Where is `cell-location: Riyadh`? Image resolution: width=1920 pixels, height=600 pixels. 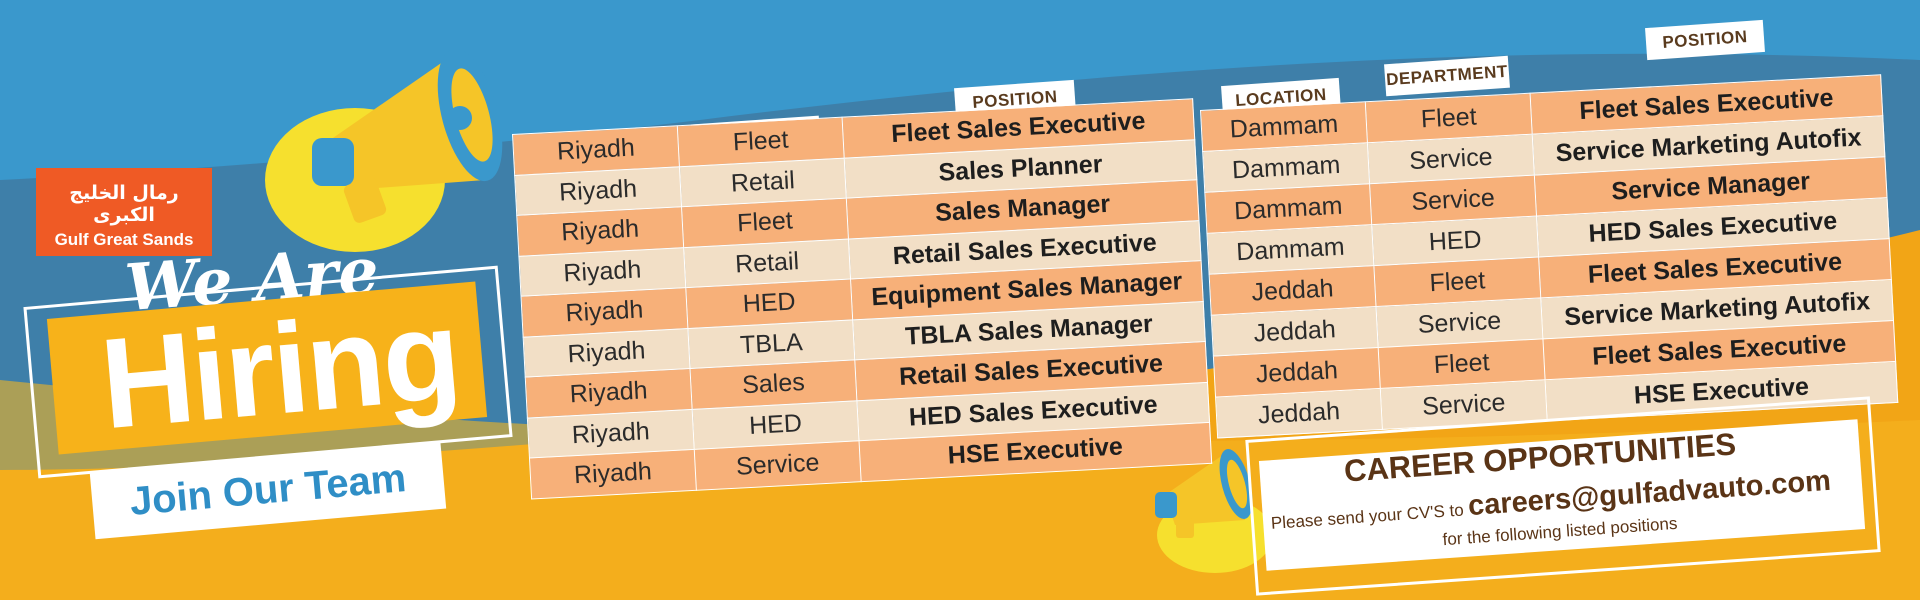 cell-location: Riyadh is located at coordinates (613, 474).